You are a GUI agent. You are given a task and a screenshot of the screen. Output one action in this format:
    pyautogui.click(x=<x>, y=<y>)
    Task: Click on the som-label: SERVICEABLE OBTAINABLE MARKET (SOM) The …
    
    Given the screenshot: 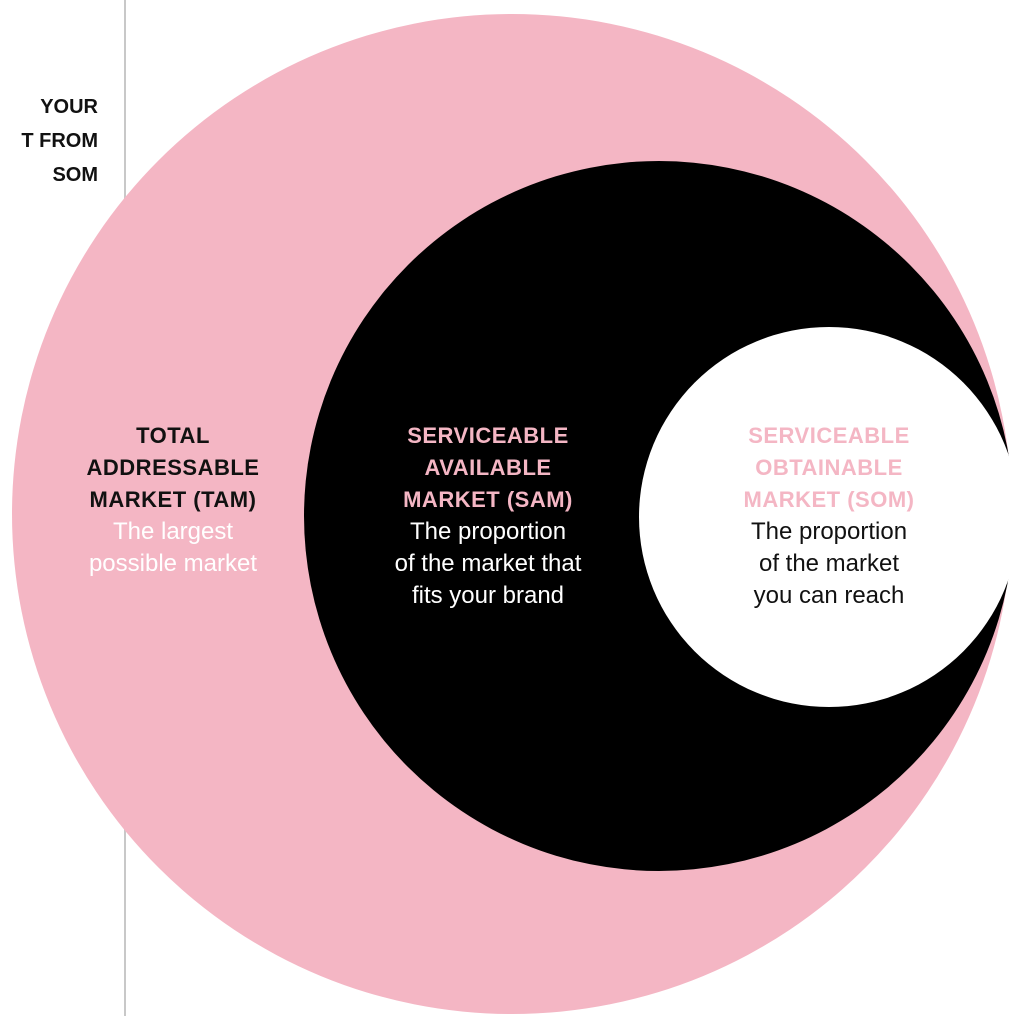 What is the action you would take?
    pyautogui.click(x=829, y=516)
    